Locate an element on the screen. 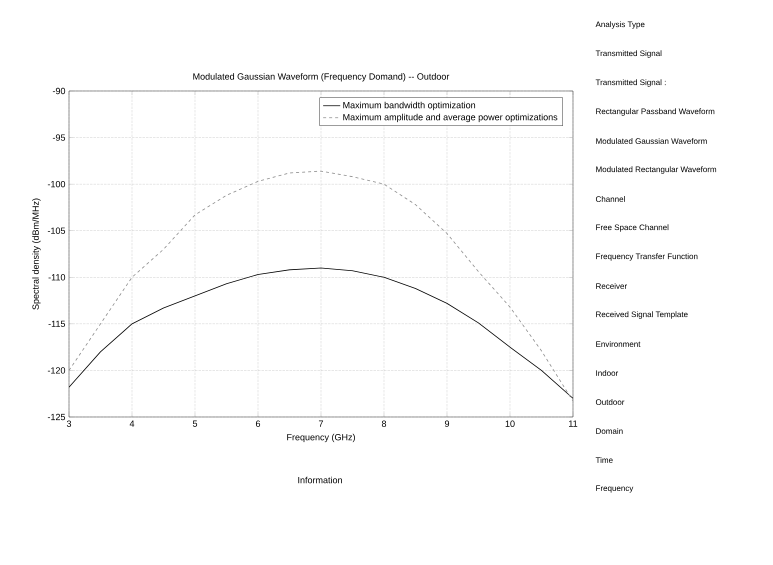 Image resolution: width=773 pixels, height=565 pixels. x-tick-label: 10 is located at coordinates (510, 423).